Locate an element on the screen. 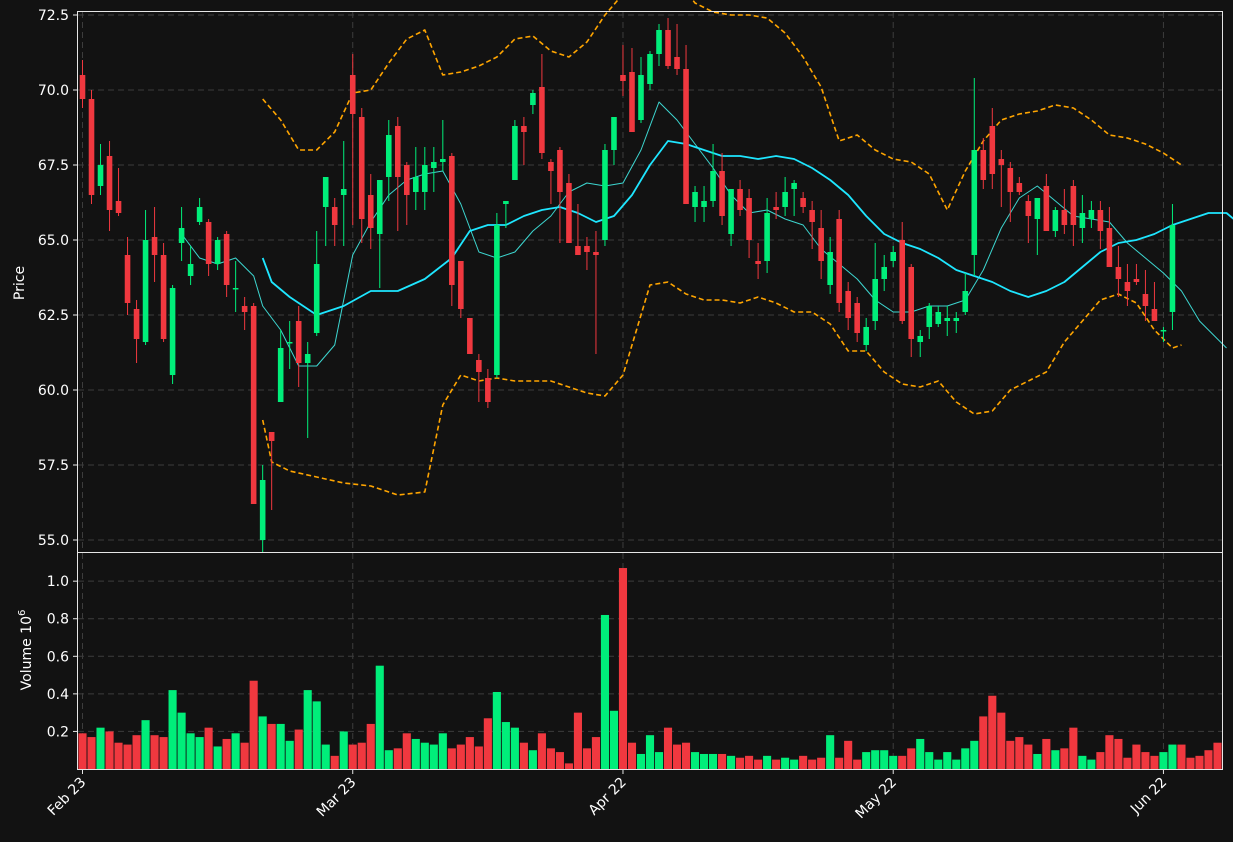 This screenshot has width=1233, height=842. price-tick-label: 55.0 is located at coordinates (53, 541).